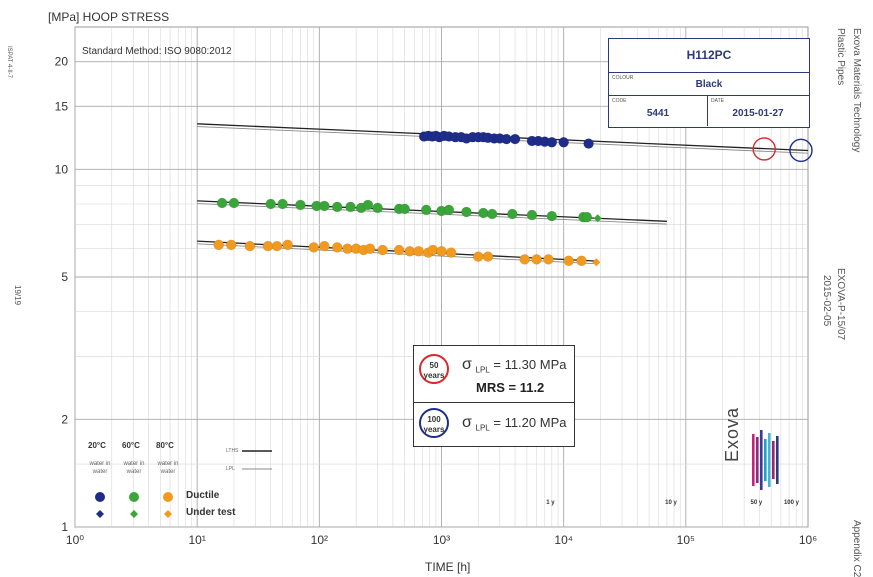  I want to click on x-tick-label: 10³, so click(441, 540).